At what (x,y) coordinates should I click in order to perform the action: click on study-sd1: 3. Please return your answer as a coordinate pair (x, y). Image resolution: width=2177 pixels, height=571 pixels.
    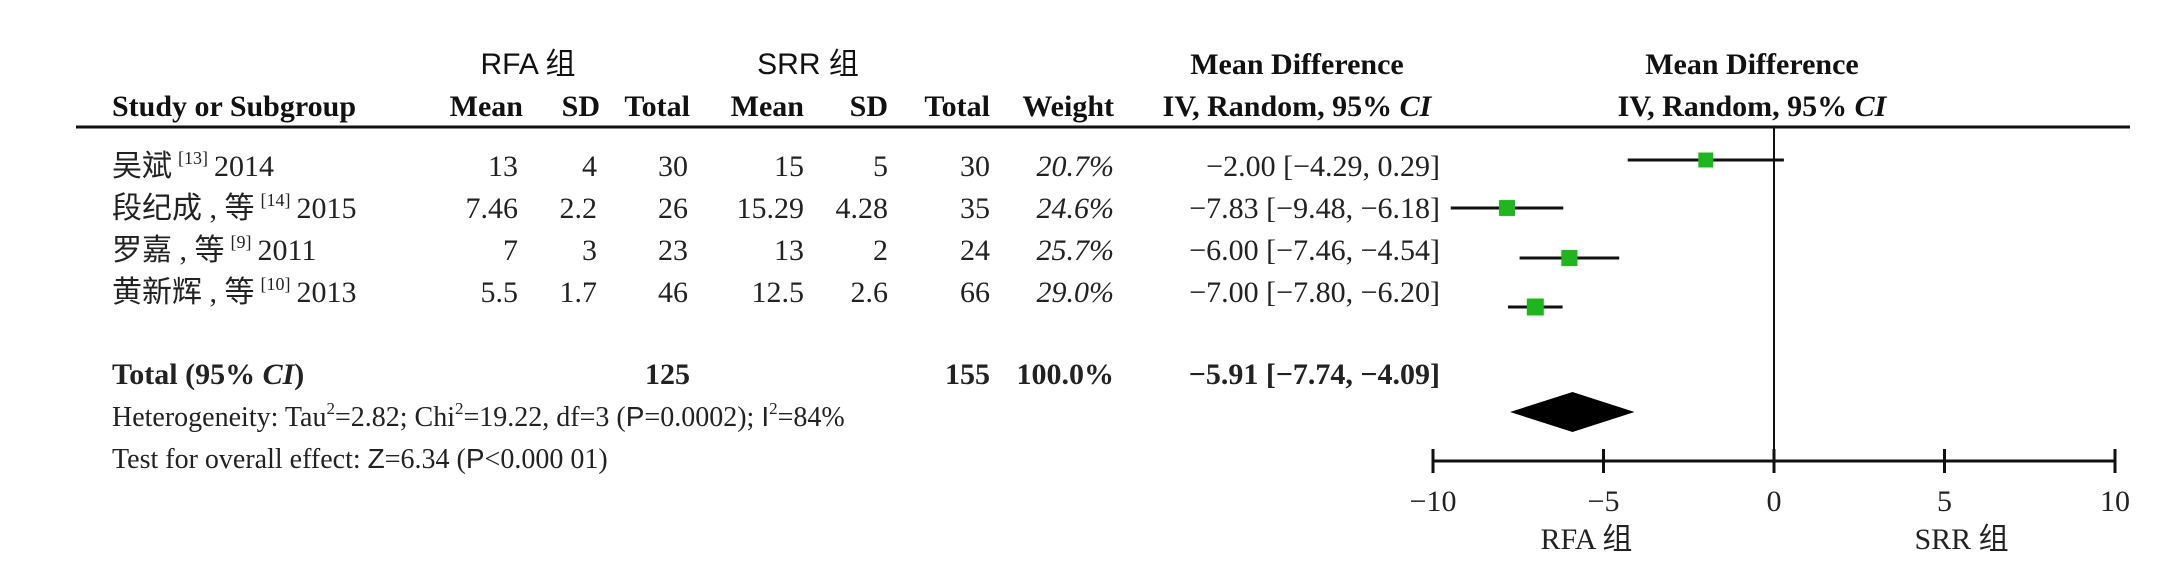
    Looking at the image, I should click on (589, 250).